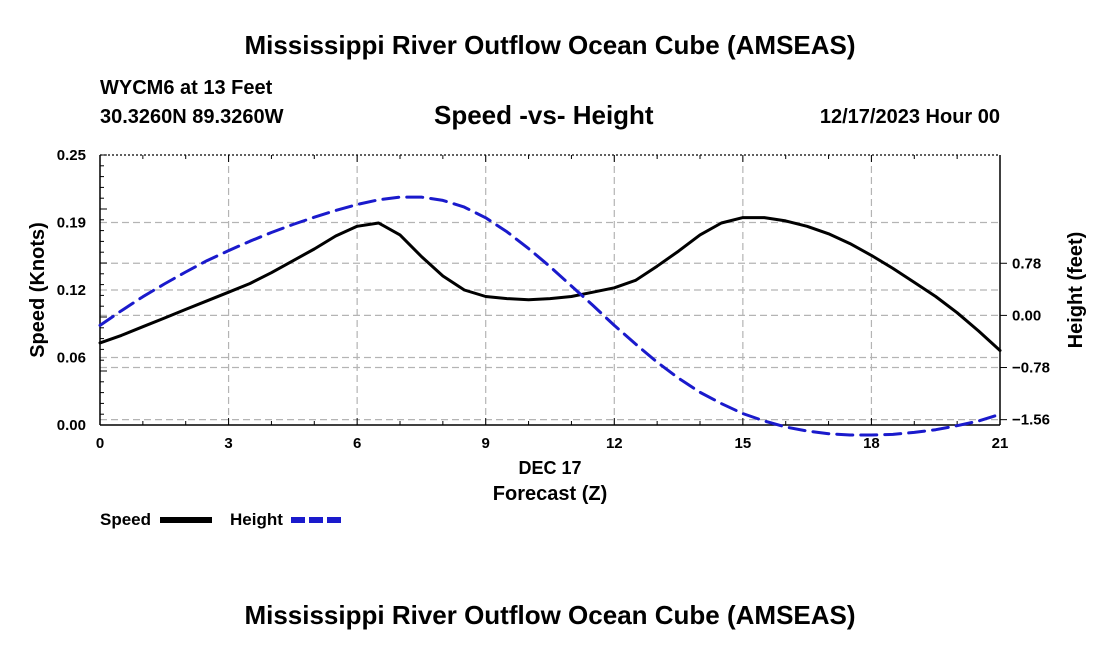  What do you see at coordinates (1026, 315) in the screenshot?
I see `y2-tick-label: 0.00` at bounding box center [1026, 315].